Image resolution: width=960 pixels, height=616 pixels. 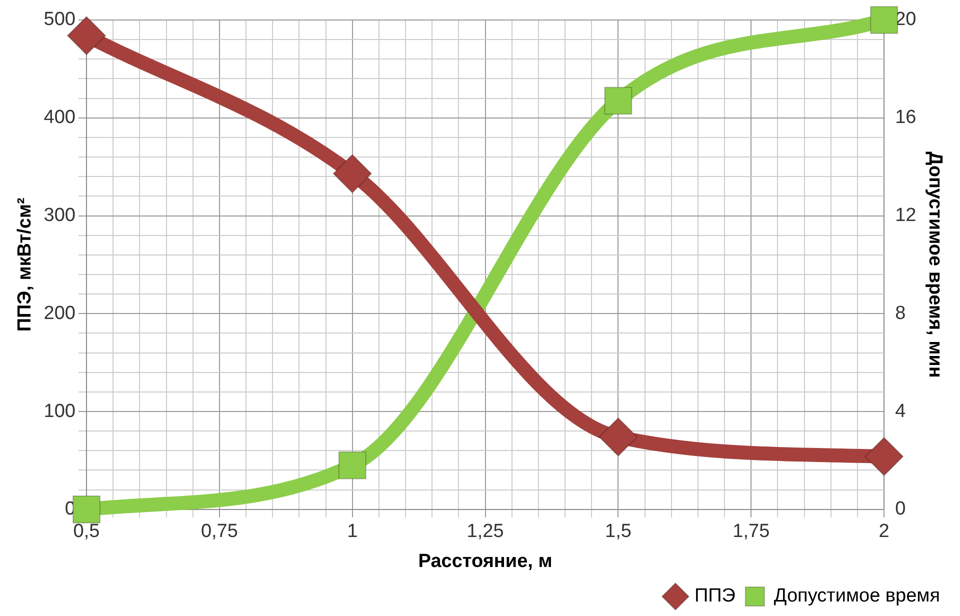 What do you see at coordinates (857, 596) in the screenshot?
I see `legend-label: Допустимое время` at bounding box center [857, 596].